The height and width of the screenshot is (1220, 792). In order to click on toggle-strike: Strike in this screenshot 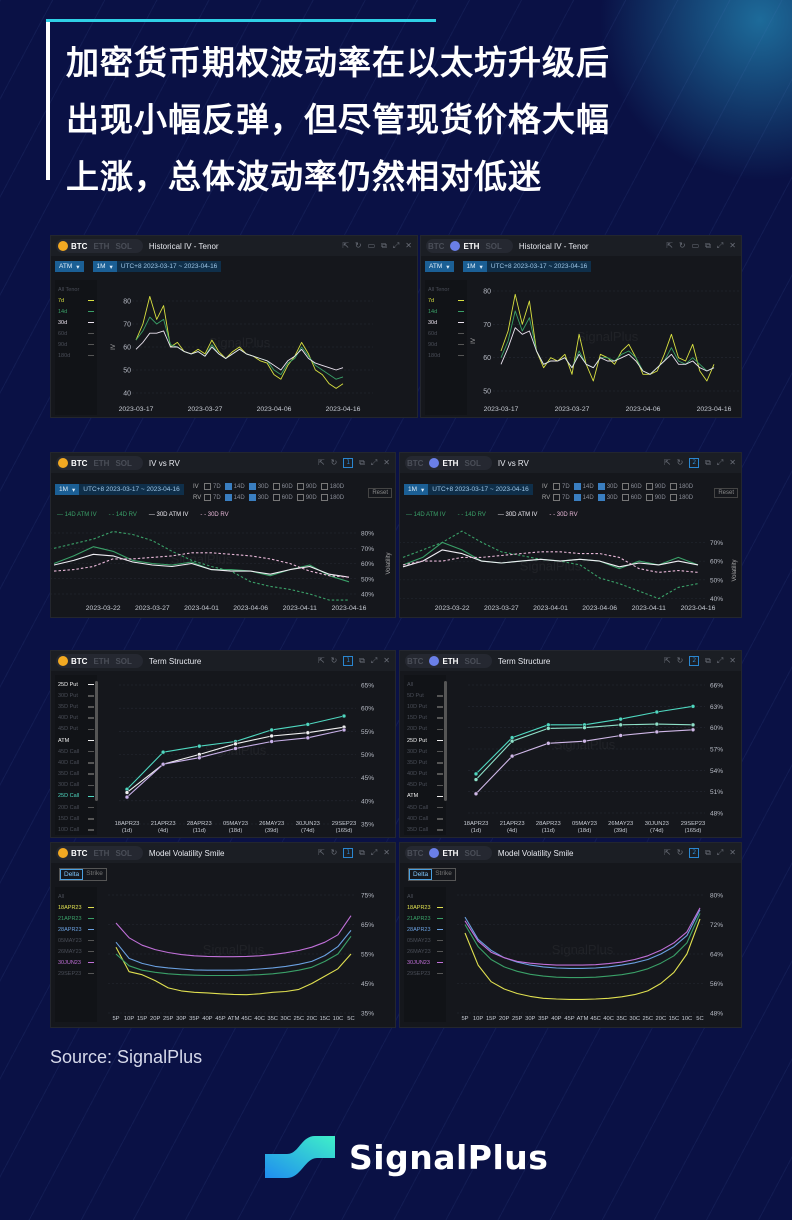, I will do `click(443, 873)`.